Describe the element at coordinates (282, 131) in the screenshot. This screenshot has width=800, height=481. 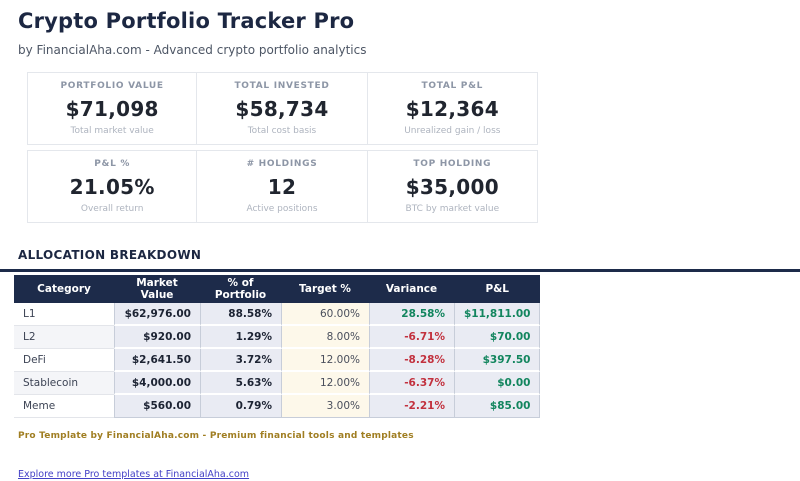
I see `stat-caption: Total cost basis` at that location.